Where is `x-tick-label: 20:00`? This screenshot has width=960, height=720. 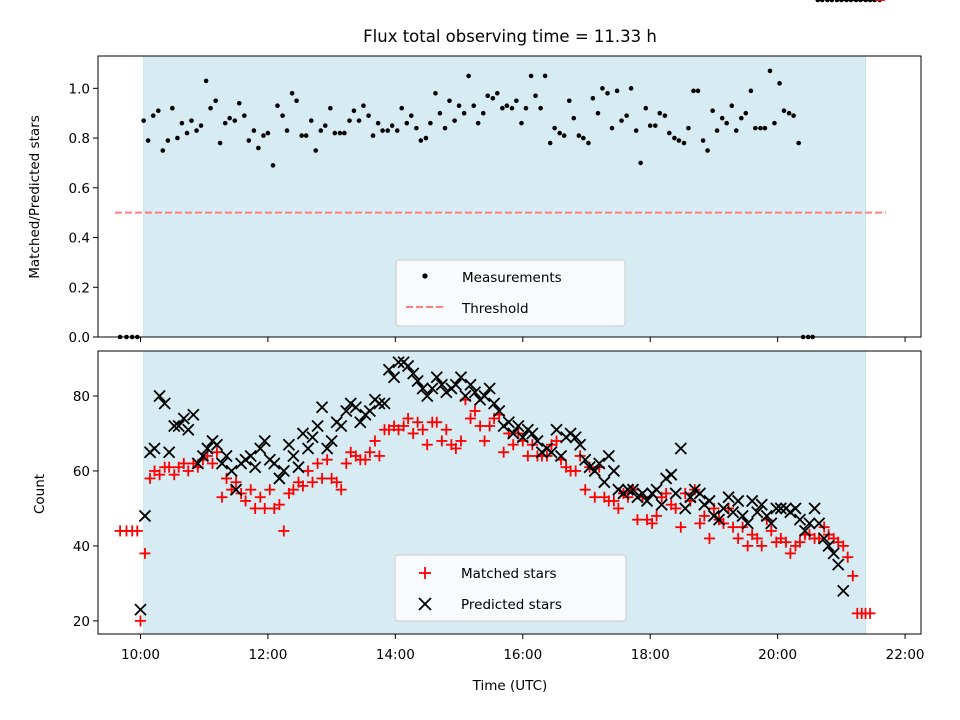 x-tick-label: 20:00 is located at coordinates (777, 655).